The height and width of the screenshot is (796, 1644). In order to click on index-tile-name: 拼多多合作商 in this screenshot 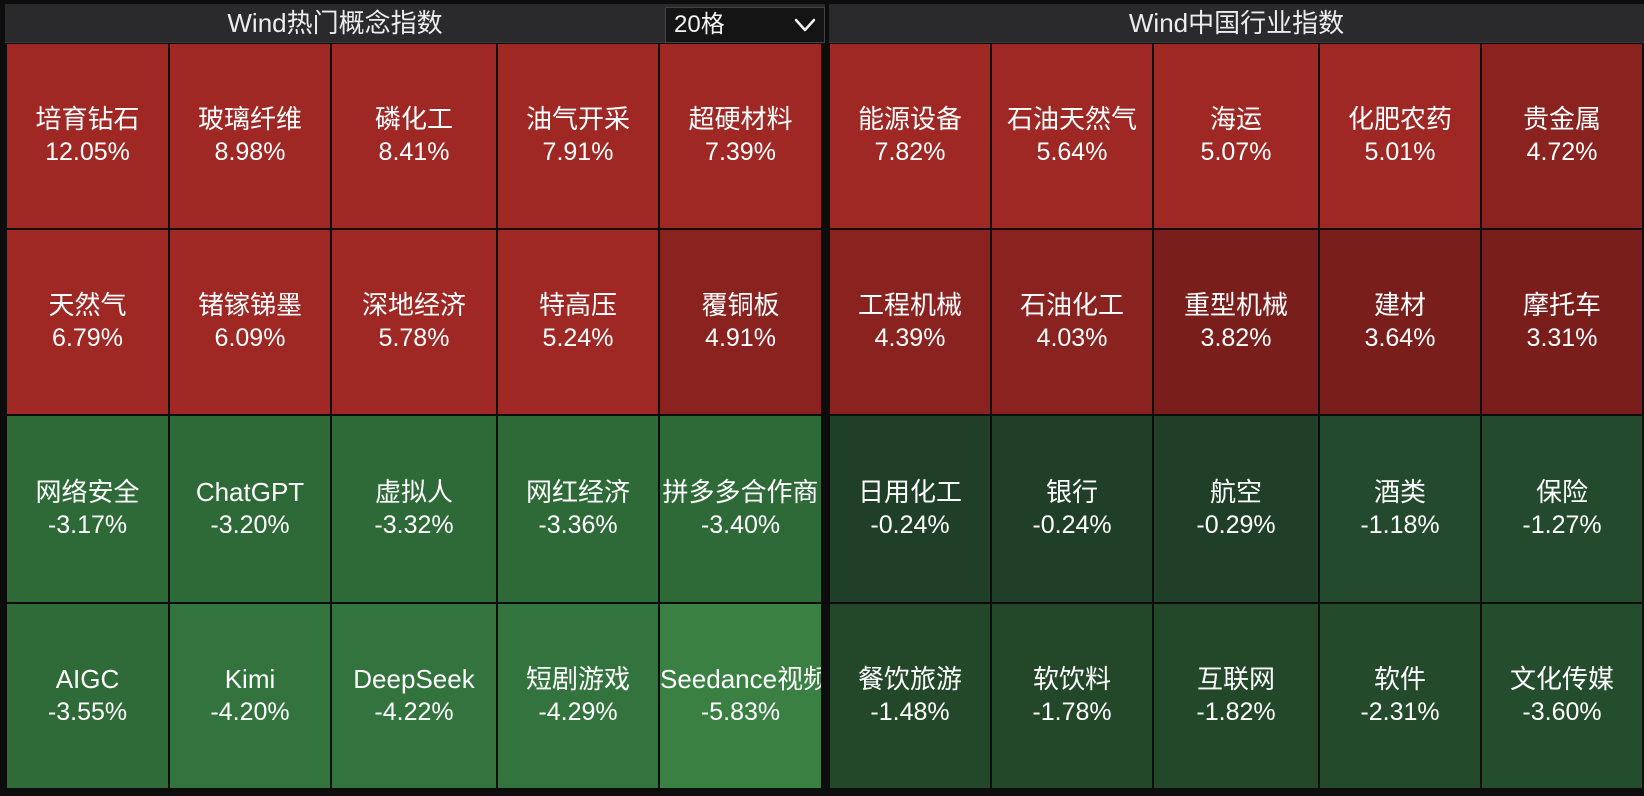, I will do `click(740, 492)`.